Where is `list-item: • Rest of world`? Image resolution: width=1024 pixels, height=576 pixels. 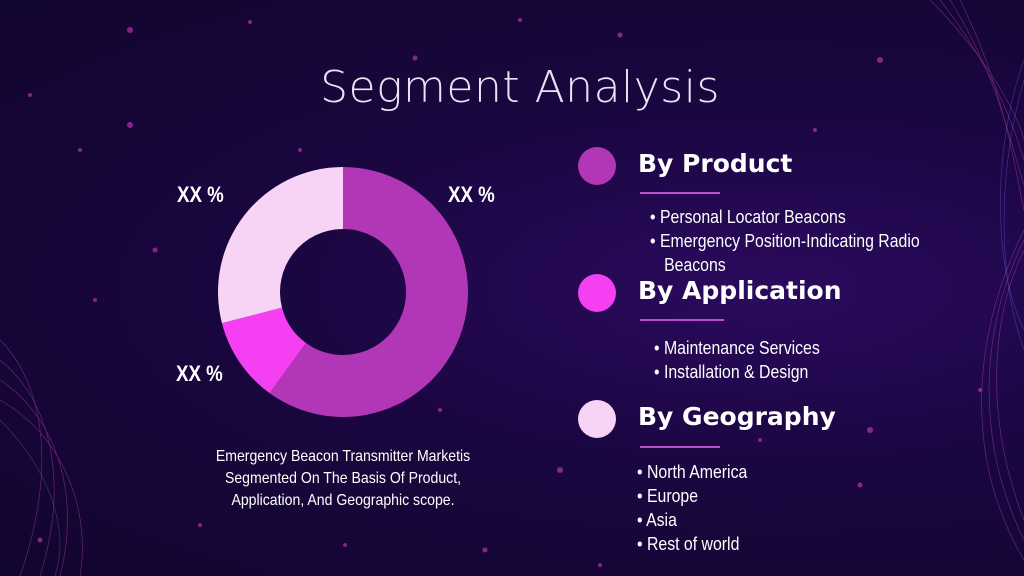 list-item: • Rest of world is located at coordinates (688, 544).